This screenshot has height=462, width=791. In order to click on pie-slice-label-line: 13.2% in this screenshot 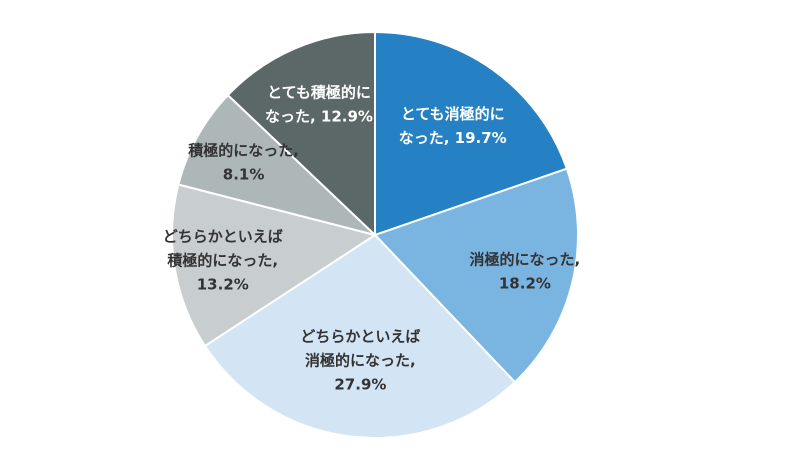, I will do `click(223, 284)`.